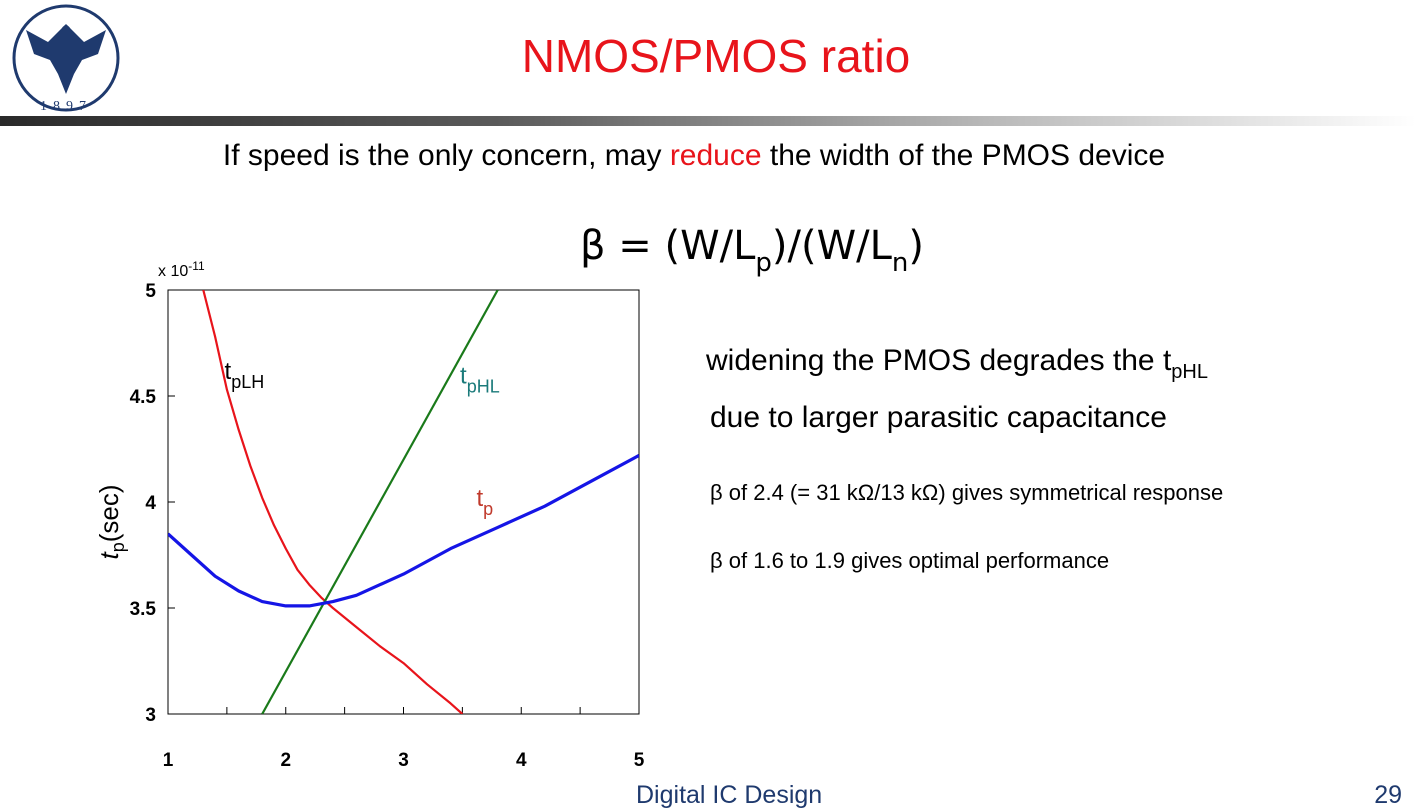  Describe the element at coordinates (446, 155) in the screenshot. I see `subtitle-text-start: If speed is the only concern, may` at that location.